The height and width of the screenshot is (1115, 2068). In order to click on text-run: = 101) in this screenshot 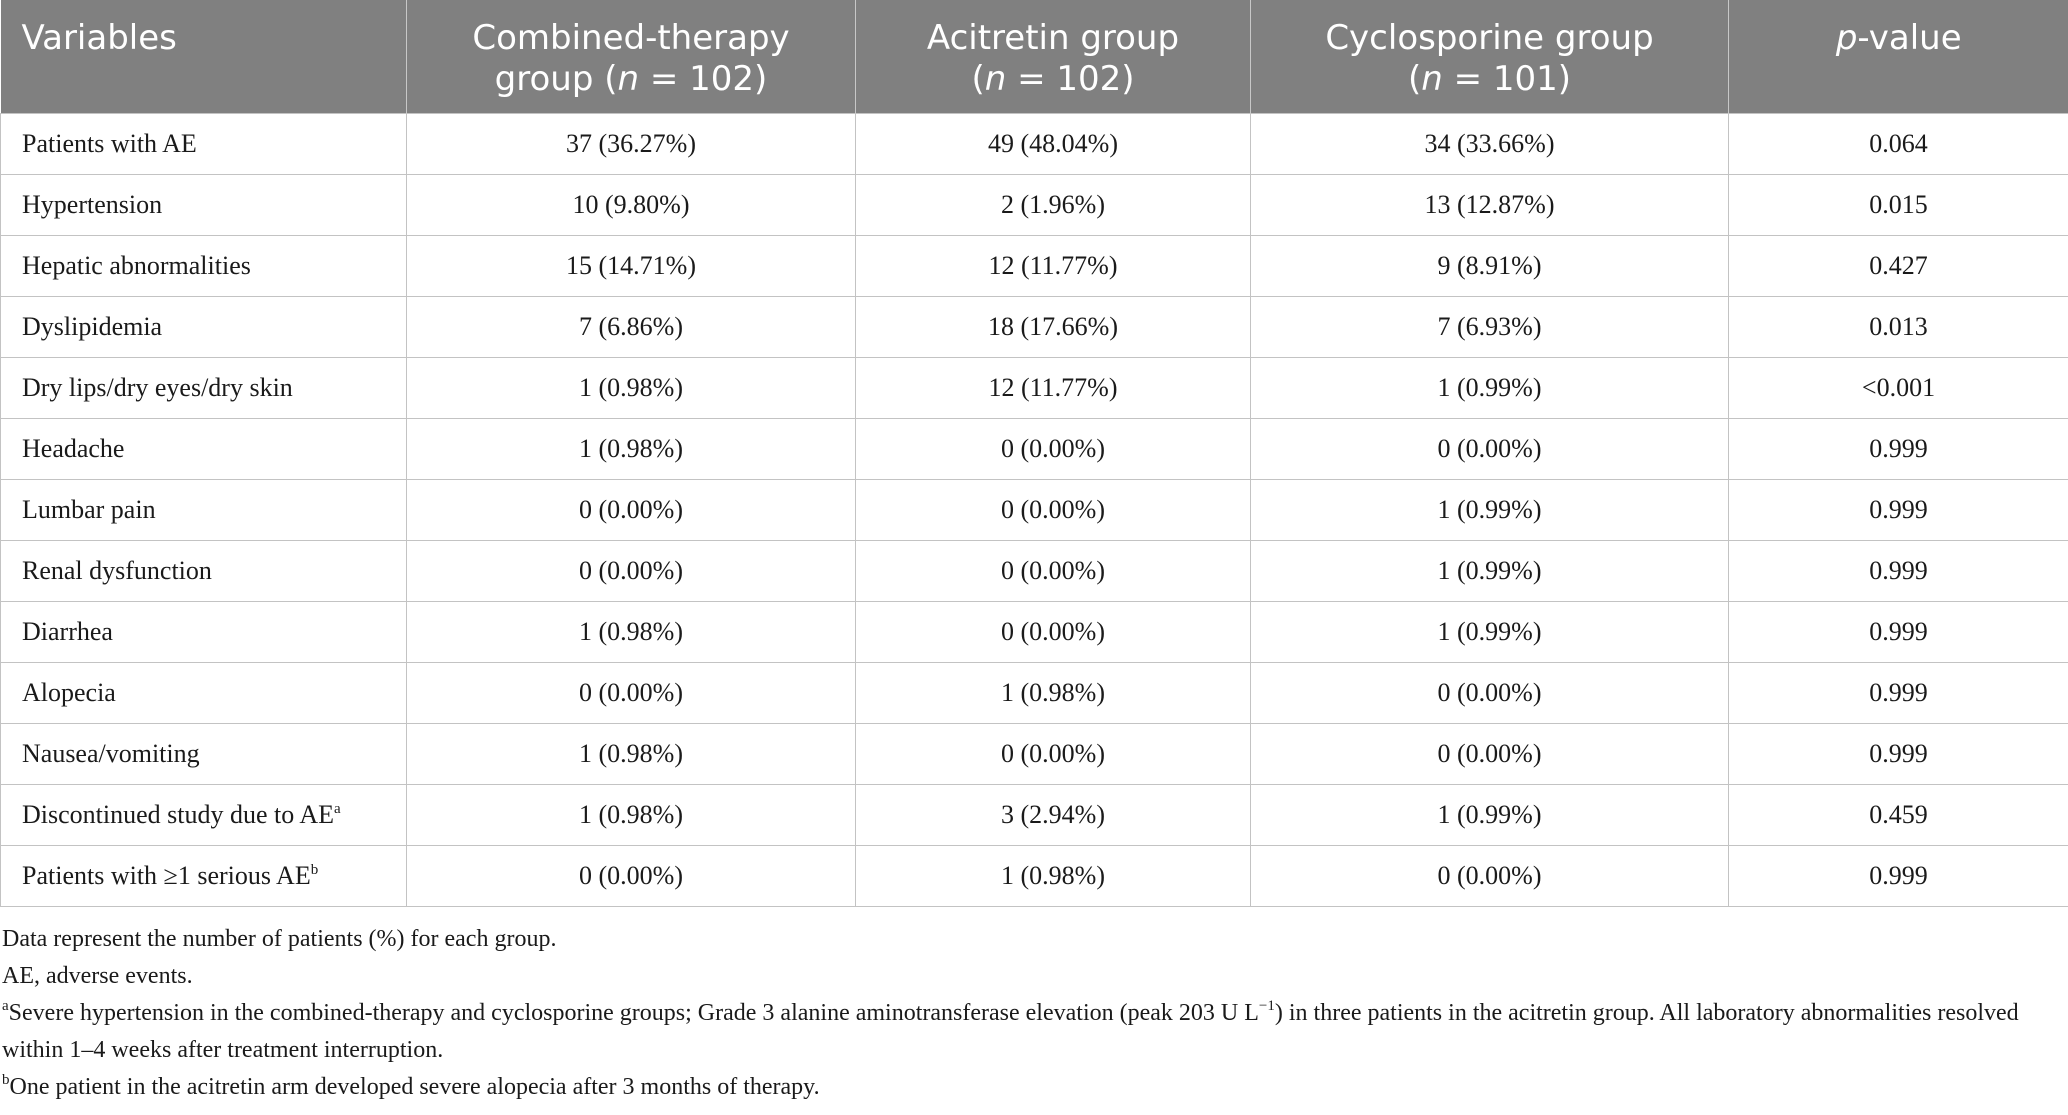, I will do `click(1507, 79)`.